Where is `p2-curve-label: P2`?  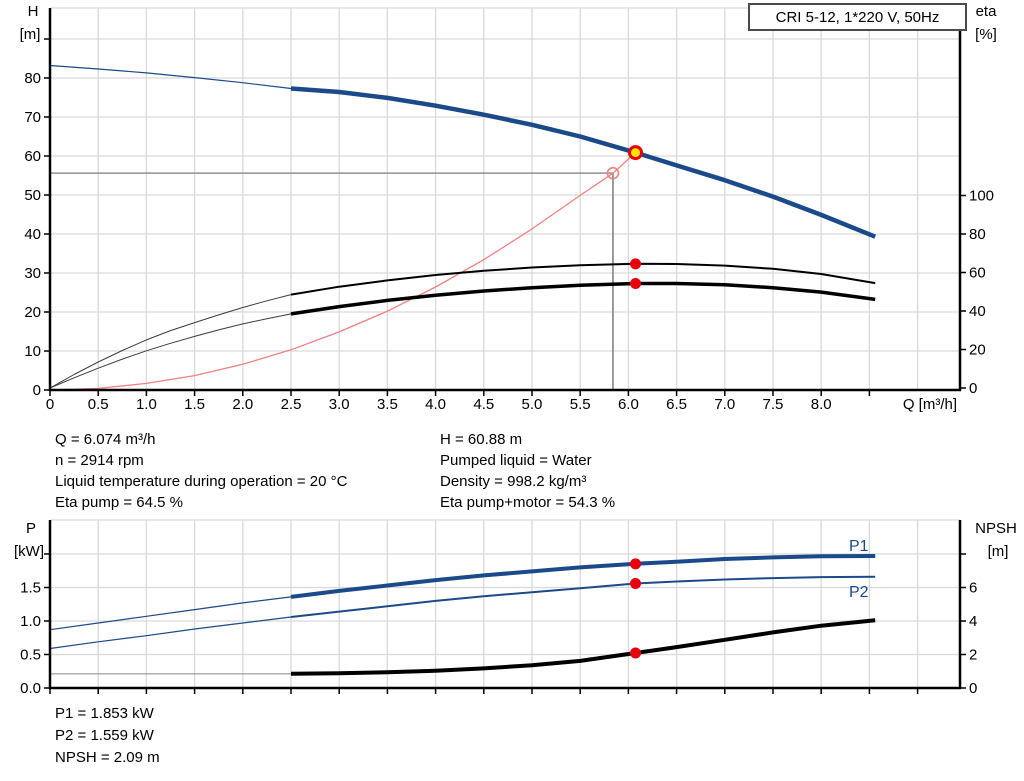 p2-curve-label: P2 is located at coordinates (859, 592).